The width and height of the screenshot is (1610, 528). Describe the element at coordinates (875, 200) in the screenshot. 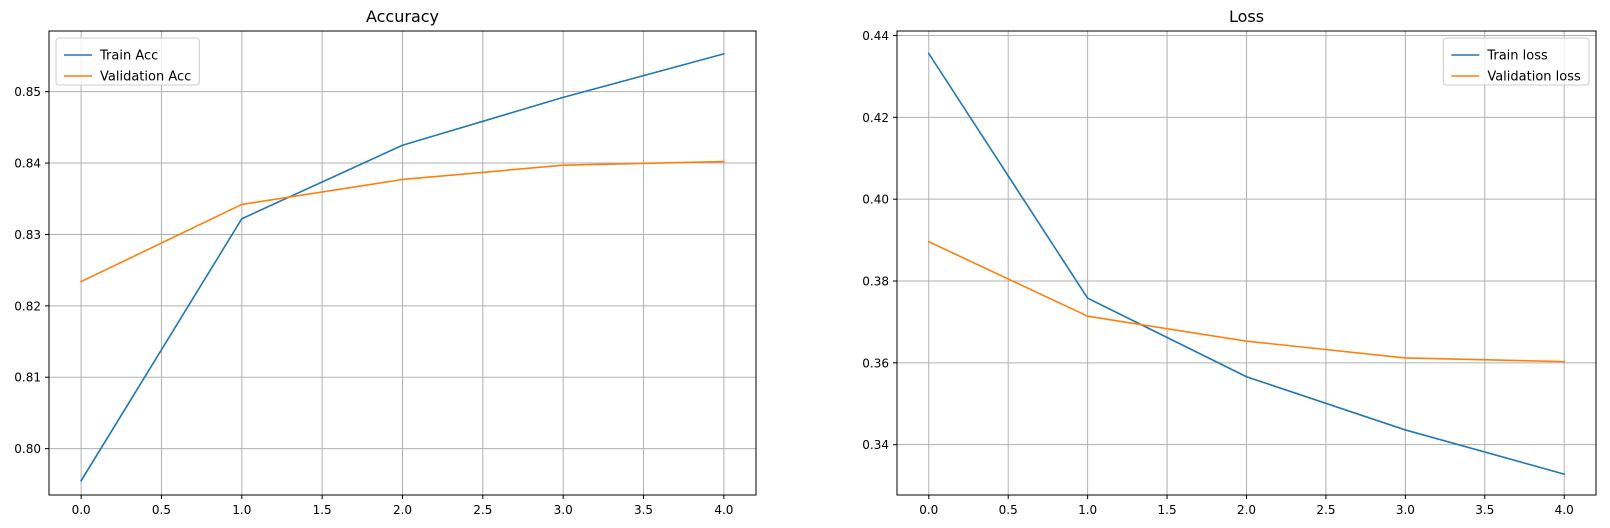

I see `y-tick-label: 0.40` at that location.